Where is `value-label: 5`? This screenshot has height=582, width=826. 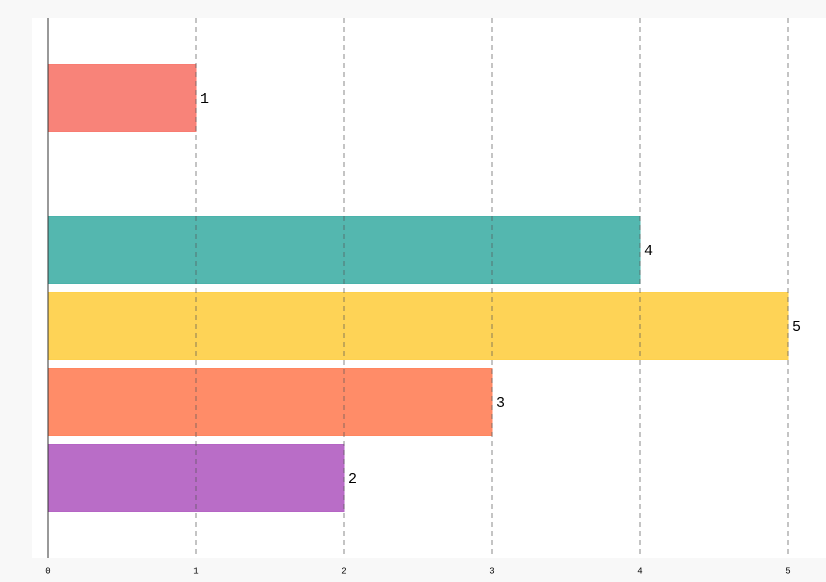
value-label: 5 is located at coordinates (796, 327).